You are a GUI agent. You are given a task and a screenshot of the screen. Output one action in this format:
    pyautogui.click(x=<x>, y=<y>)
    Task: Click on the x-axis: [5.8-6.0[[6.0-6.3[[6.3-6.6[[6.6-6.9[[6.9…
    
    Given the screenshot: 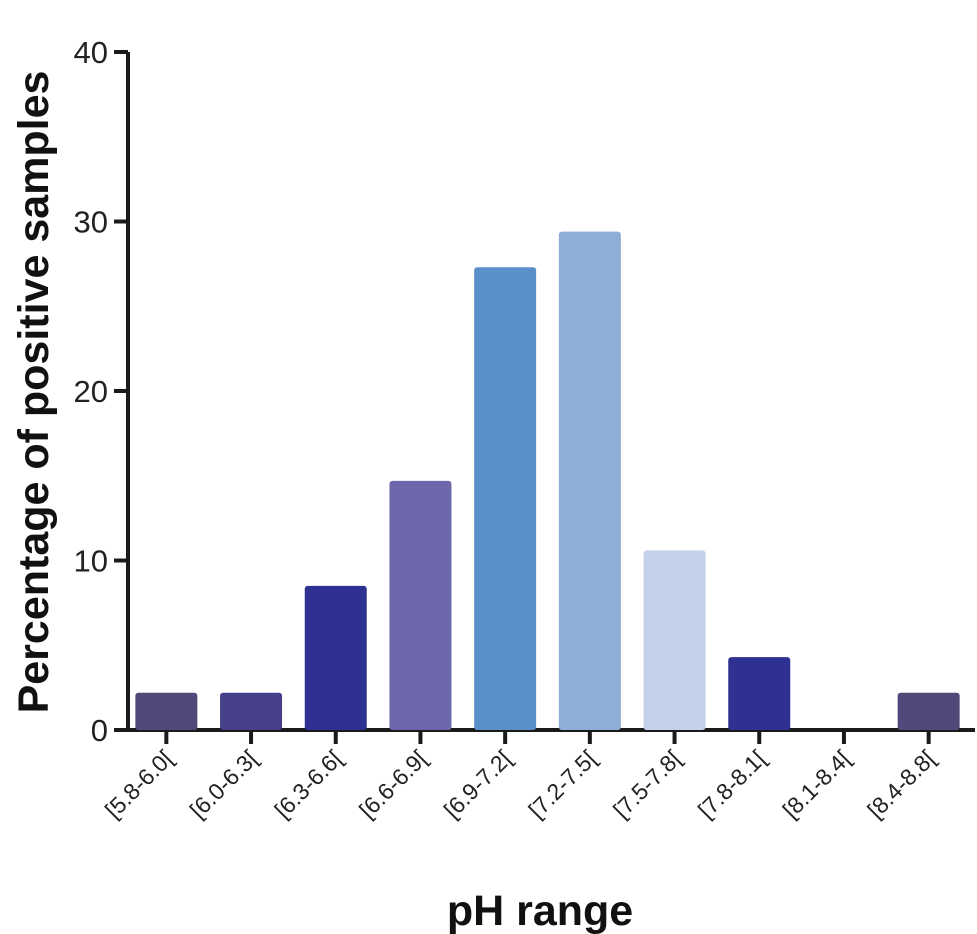 What is the action you would take?
    pyautogui.click(x=537, y=775)
    